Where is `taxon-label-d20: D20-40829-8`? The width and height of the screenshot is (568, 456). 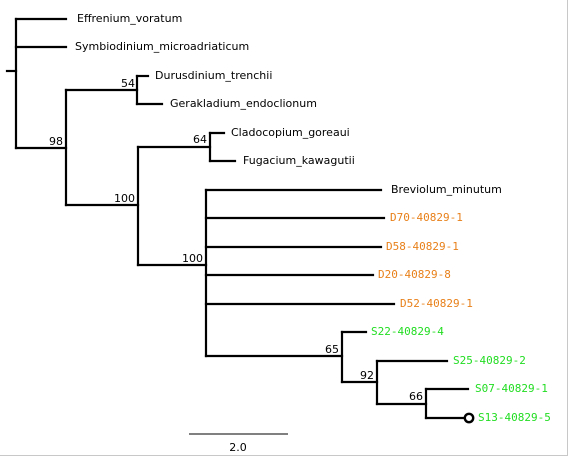 taxon-label-d20: D20-40829-8 is located at coordinates (414, 274).